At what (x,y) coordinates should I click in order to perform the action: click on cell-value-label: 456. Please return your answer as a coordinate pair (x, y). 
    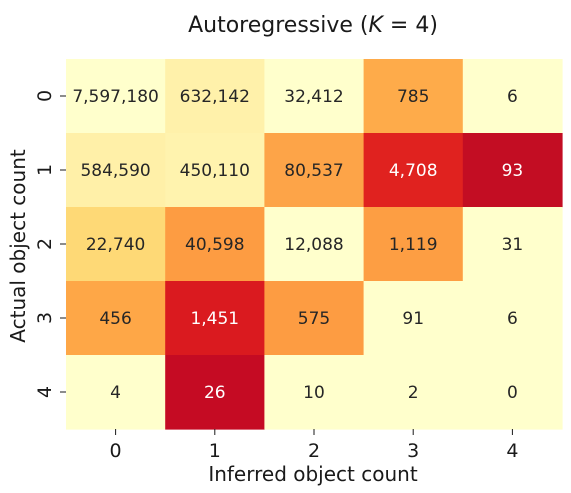
    Looking at the image, I should click on (115, 319).